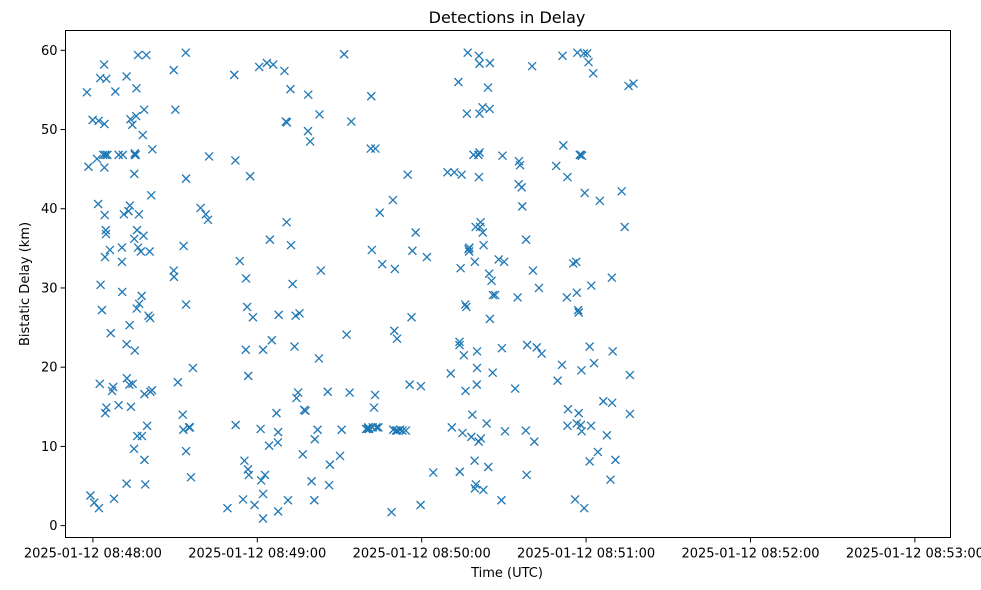  I want to click on y-tick-label: 20, so click(49, 368).